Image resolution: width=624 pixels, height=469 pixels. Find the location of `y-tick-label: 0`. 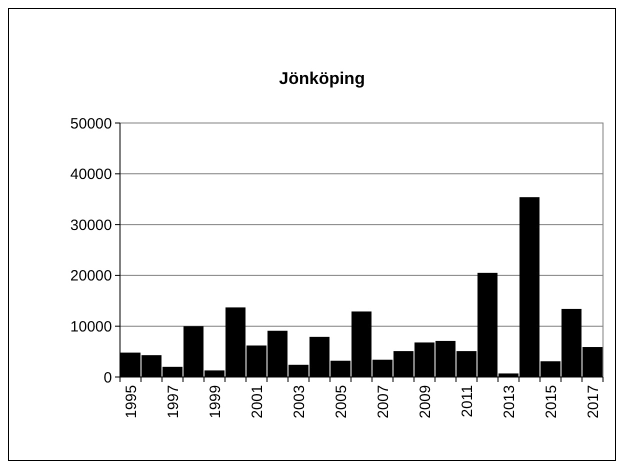

y-tick-label: 0 is located at coordinates (108, 377).